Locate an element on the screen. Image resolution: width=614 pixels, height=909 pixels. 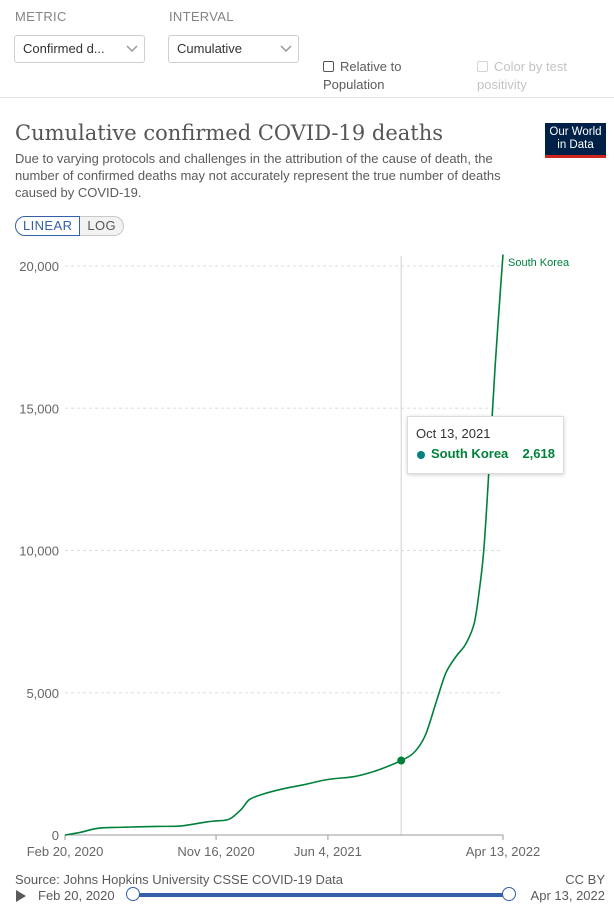
y-tick-label: 10,000 is located at coordinates (39, 551).